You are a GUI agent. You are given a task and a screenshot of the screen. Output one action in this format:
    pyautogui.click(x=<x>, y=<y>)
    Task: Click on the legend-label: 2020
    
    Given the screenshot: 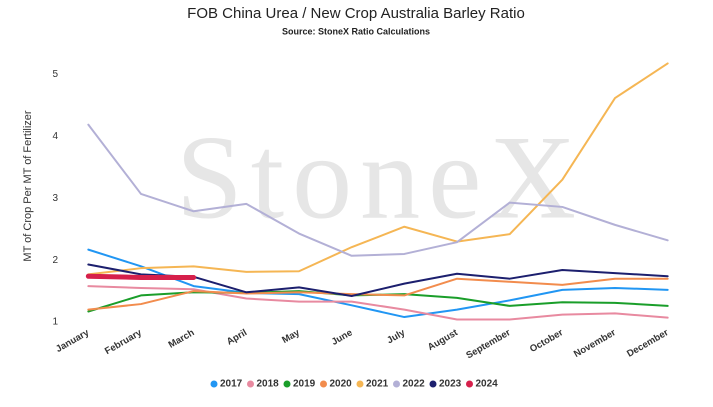 What is the action you would take?
    pyautogui.click(x=341, y=384)
    